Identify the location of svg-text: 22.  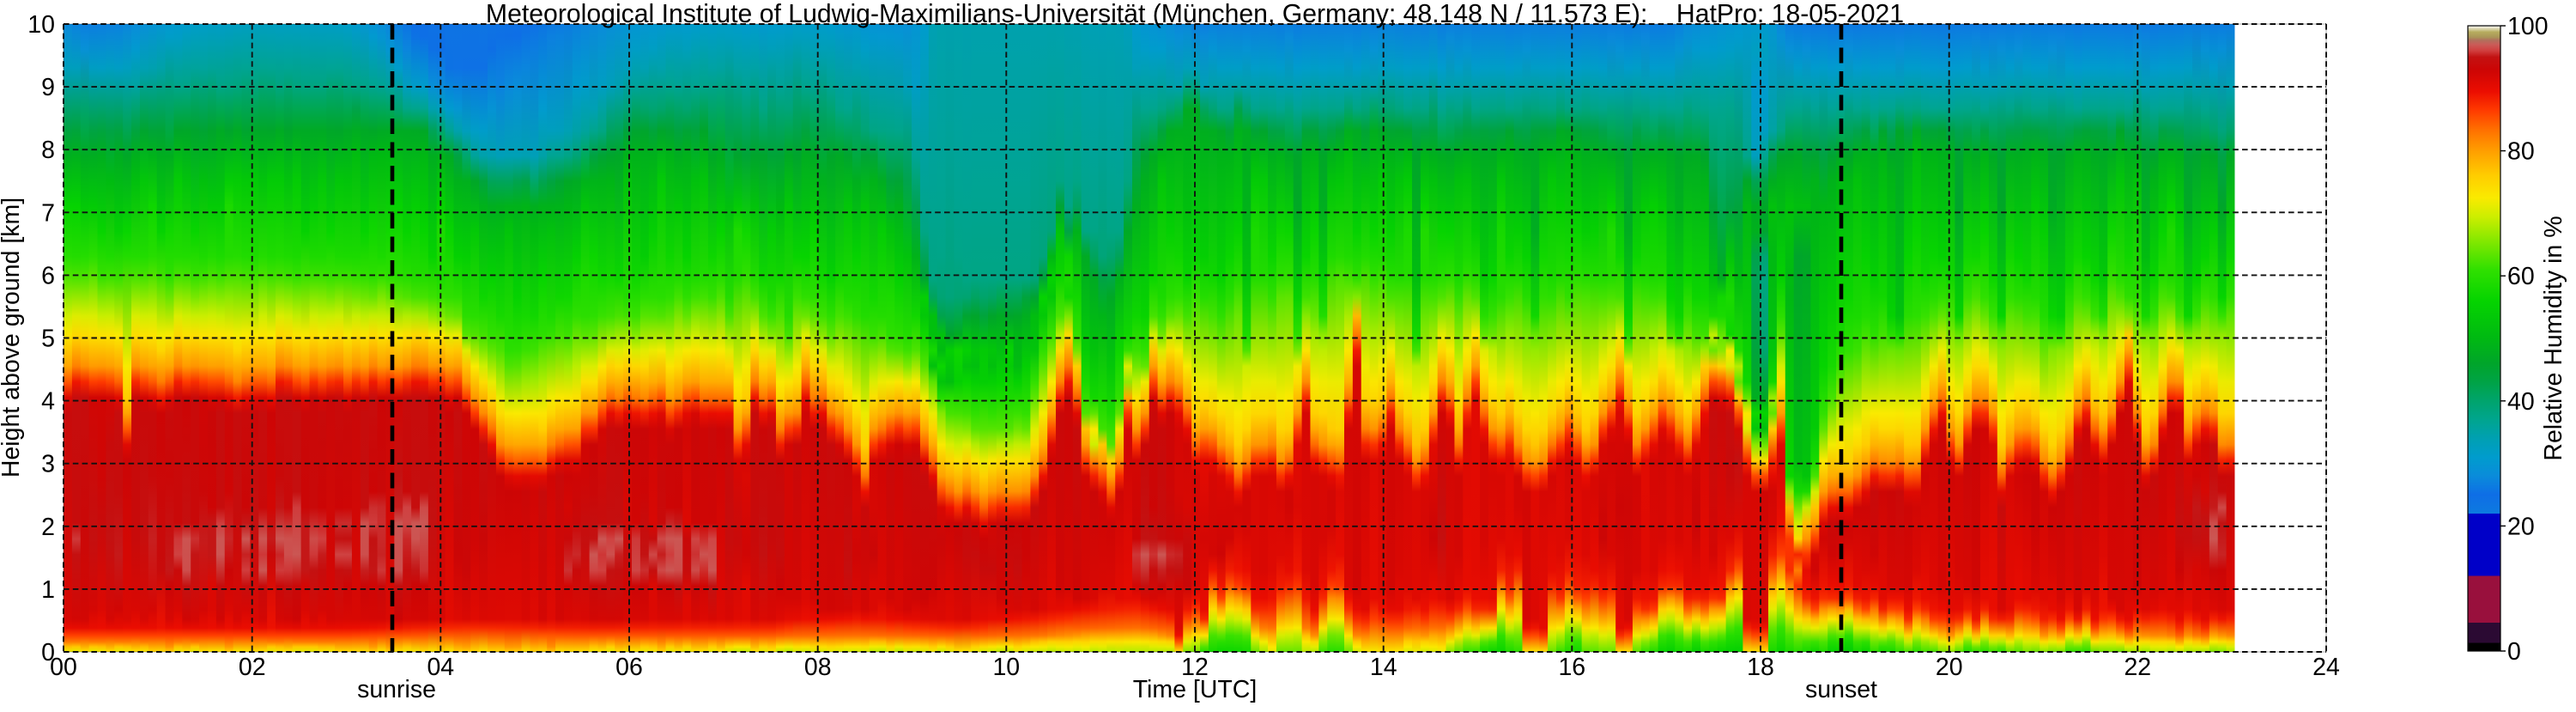
(2137, 667).